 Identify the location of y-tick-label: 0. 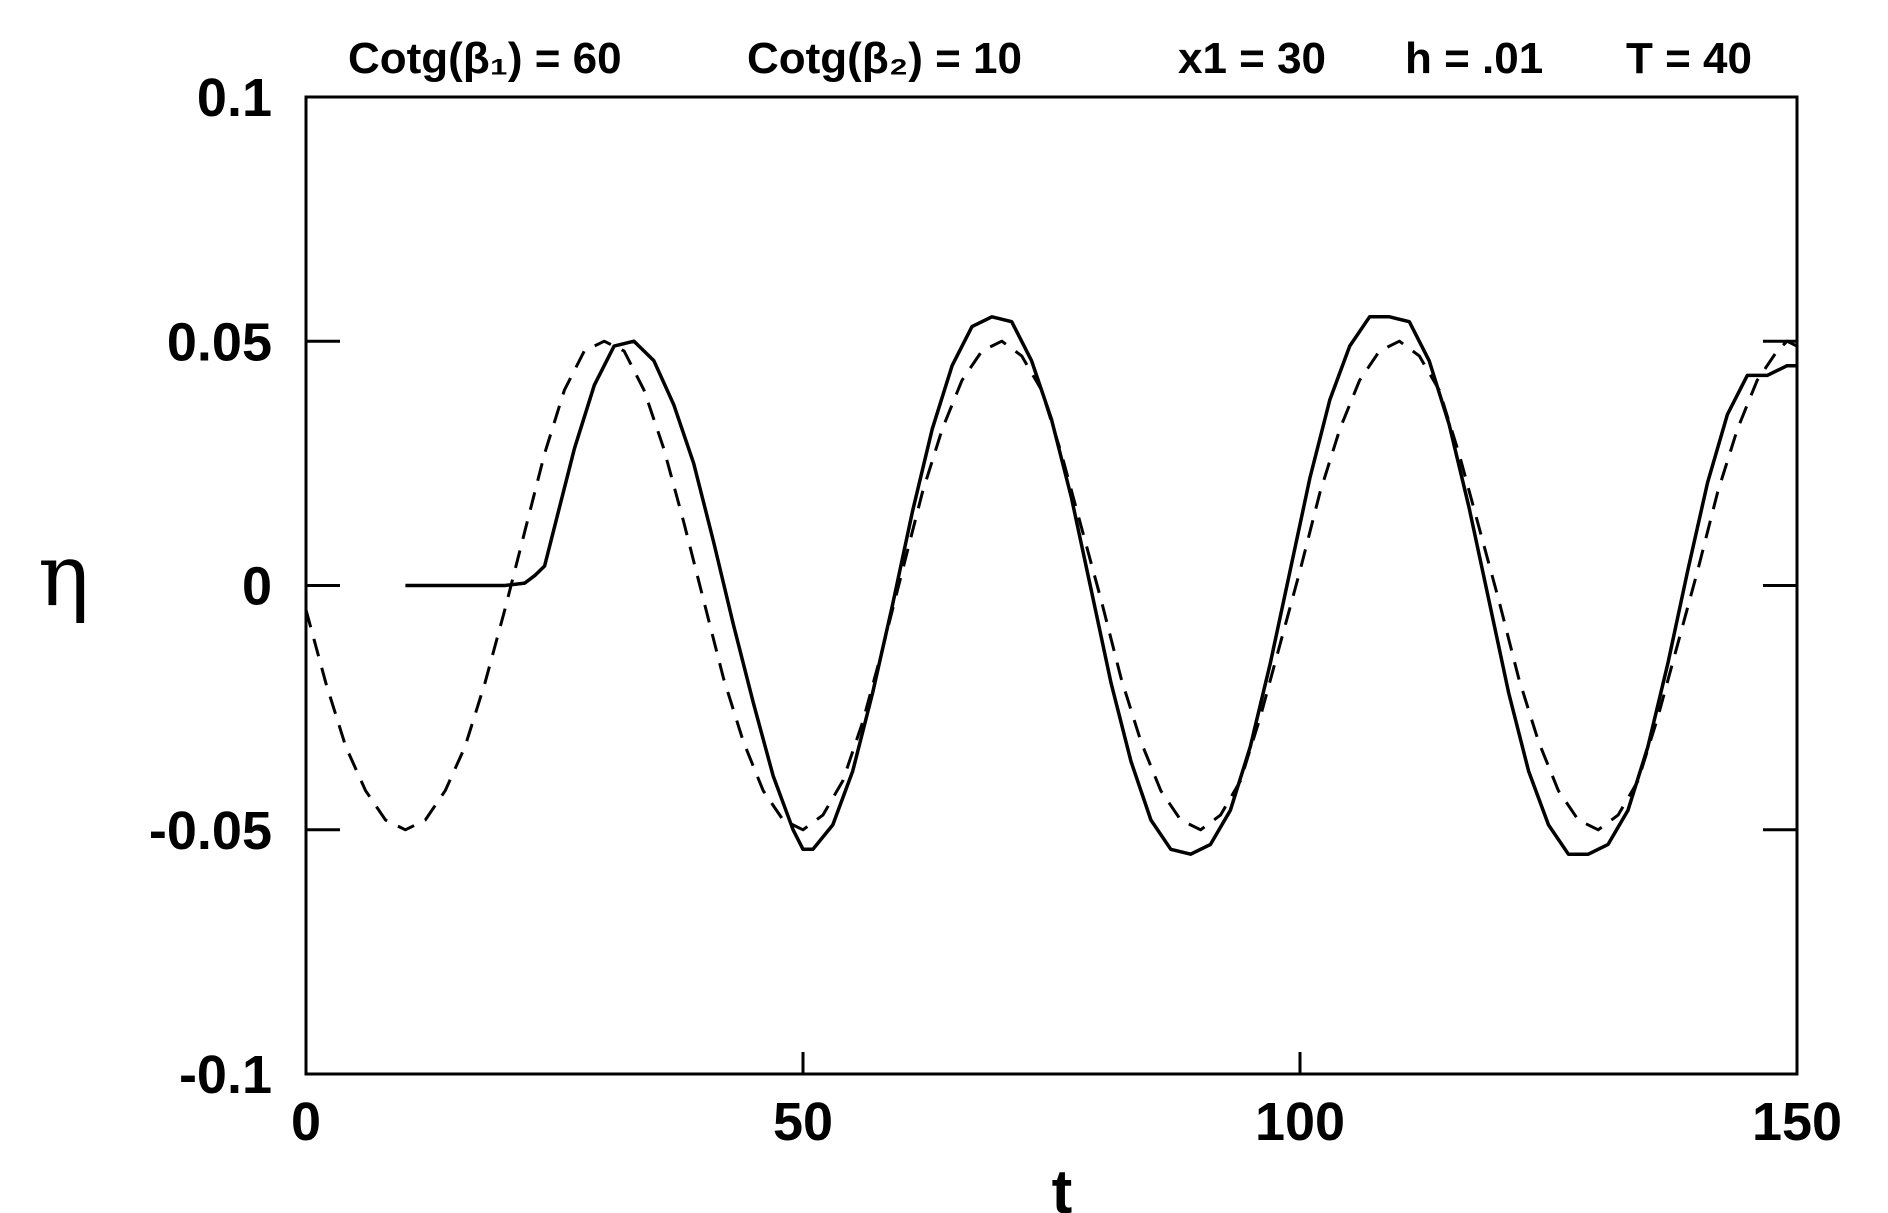
(257, 587).